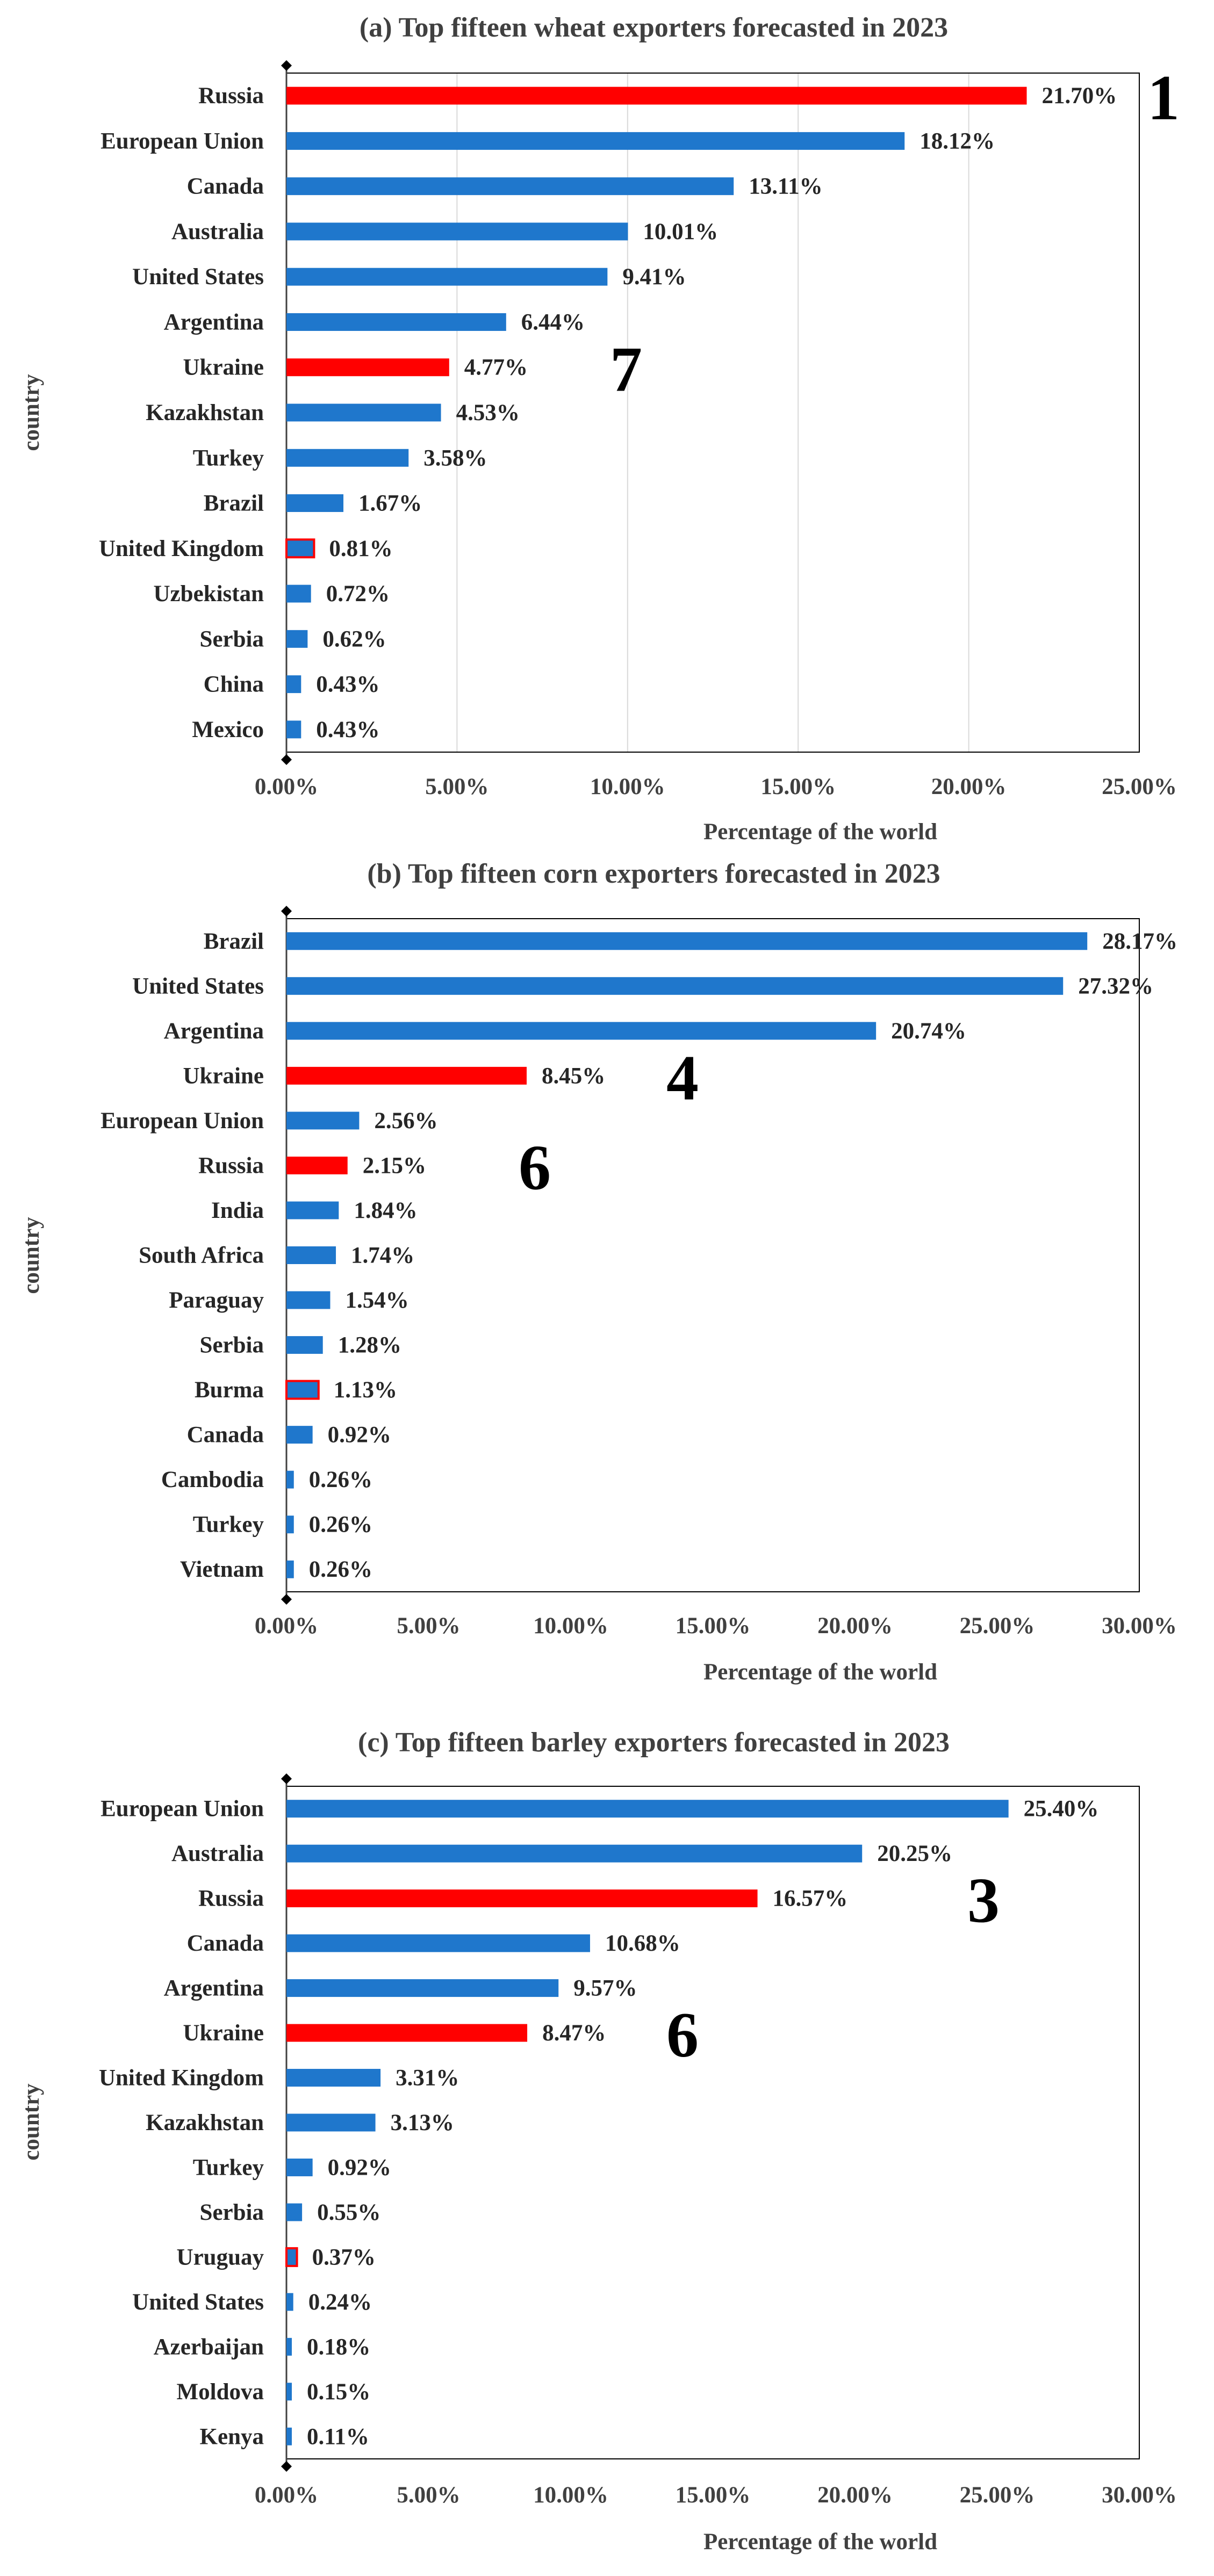  Describe the element at coordinates (298, 594) in the screenshot. I see `bar-uzbekistan` at that location.